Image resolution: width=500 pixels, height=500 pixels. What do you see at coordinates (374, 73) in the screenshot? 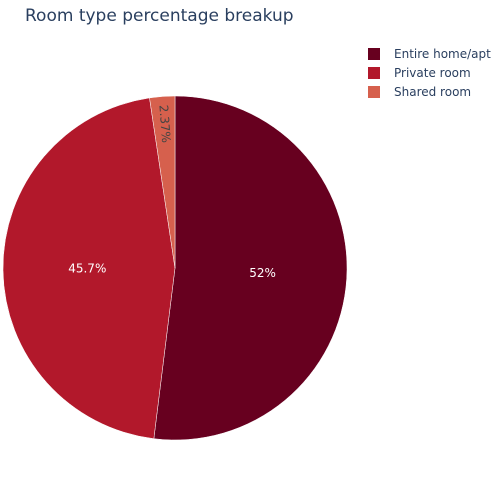
I see `legend-swatch-private-room` at bounding box center [374, 73].